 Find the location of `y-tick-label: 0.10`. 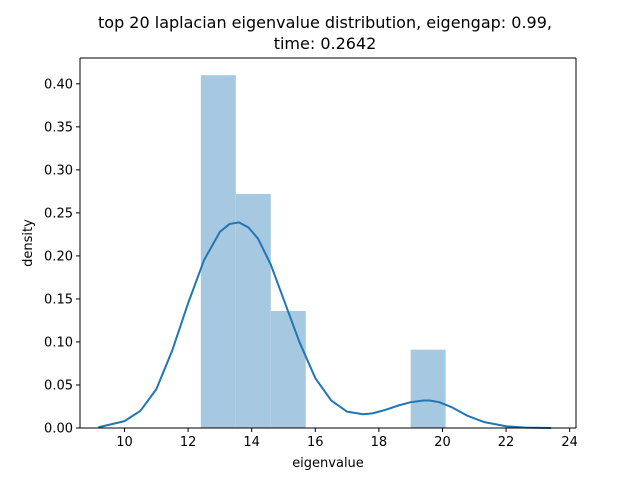

y-tick-label: 0.10 is located at coordinates (58, 342).